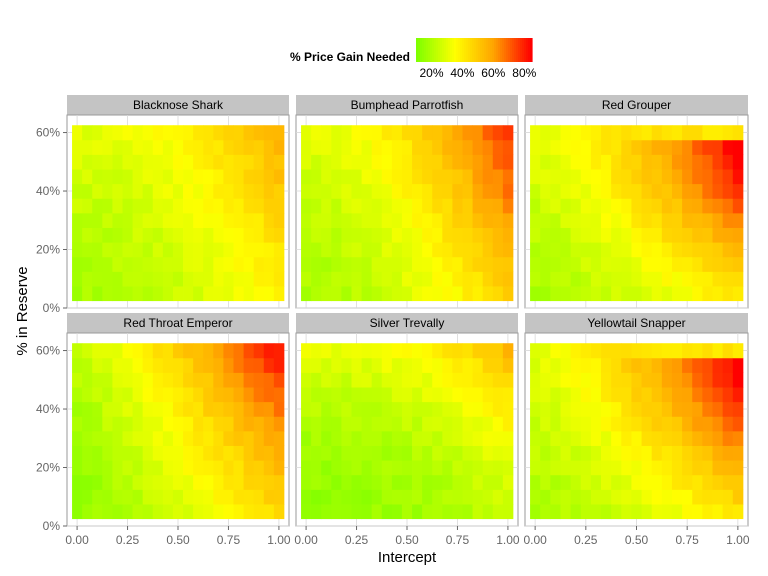 Image resolution: width=768 pixels, height=576 pixels. What do you see at coordinates (431, 73) in the screenshot?
I see `legend-label: 20%` at bounding box center [431, 73].